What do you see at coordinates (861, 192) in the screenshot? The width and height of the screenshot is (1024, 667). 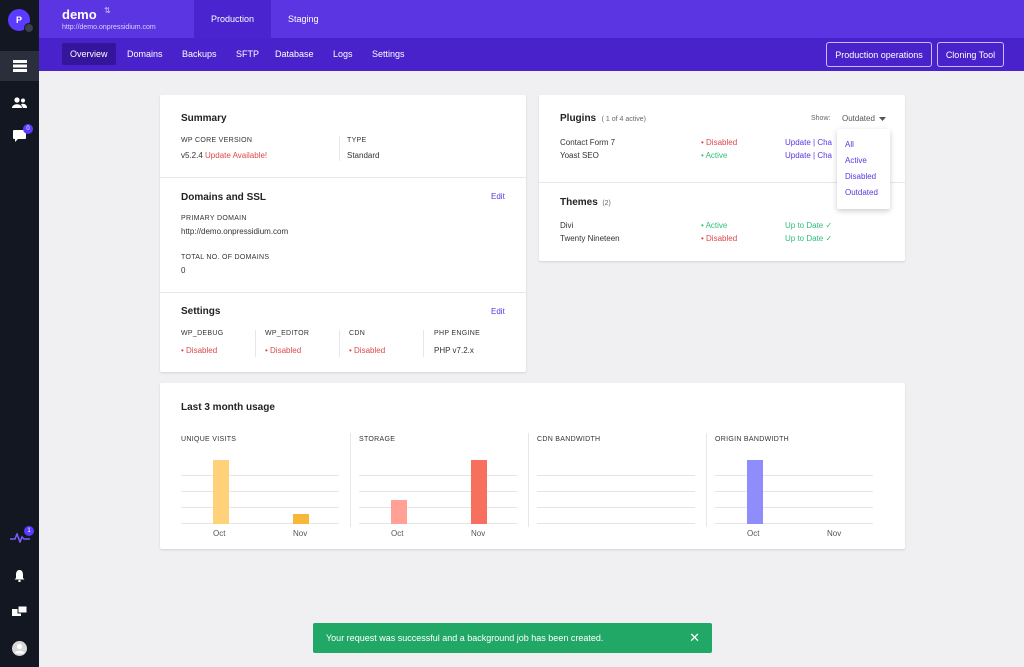 I see `filter-option-outdated: Outdated` at bounding box center [861, 192].